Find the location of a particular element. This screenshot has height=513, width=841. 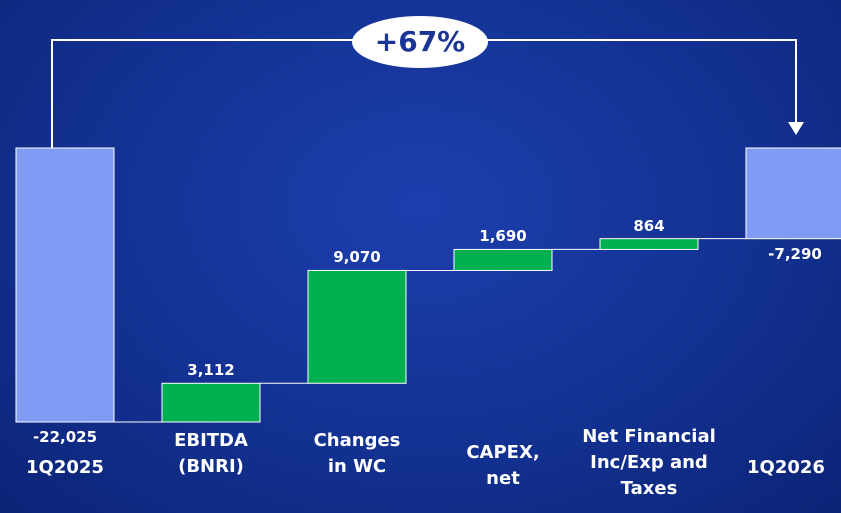

category-label: 1Q2025 is located at coordinates (65, 467).